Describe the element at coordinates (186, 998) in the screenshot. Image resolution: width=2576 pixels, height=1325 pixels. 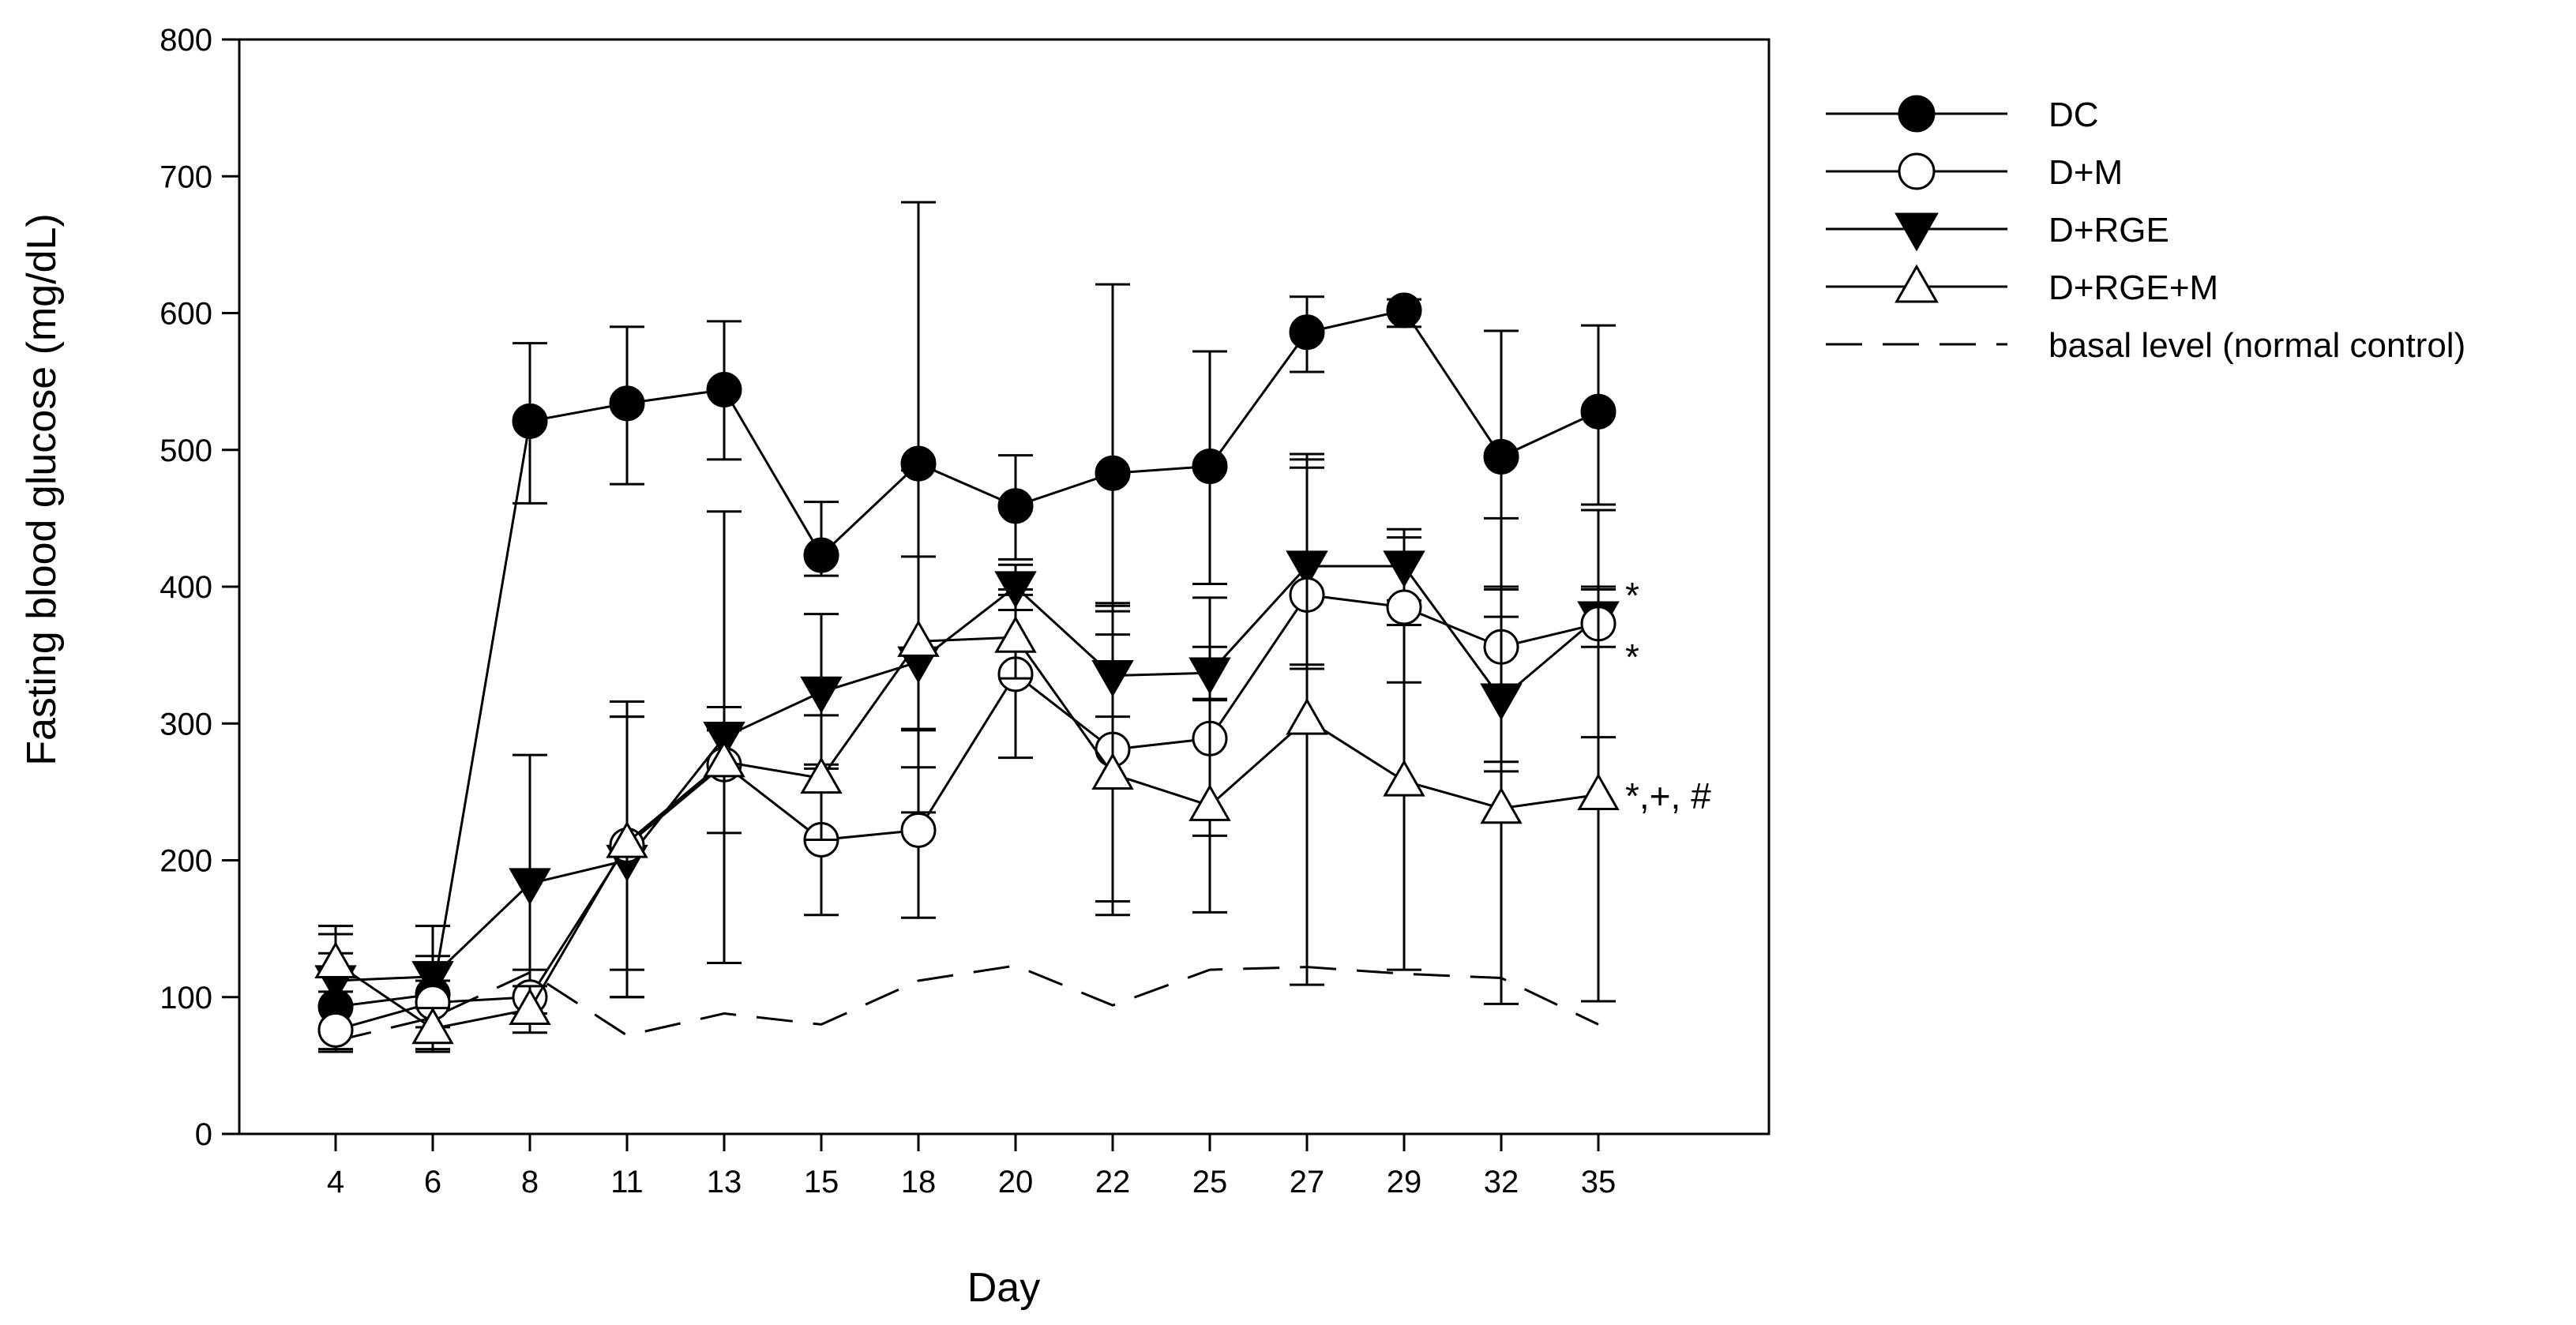
I see `y-tick-label: 100` at that location.